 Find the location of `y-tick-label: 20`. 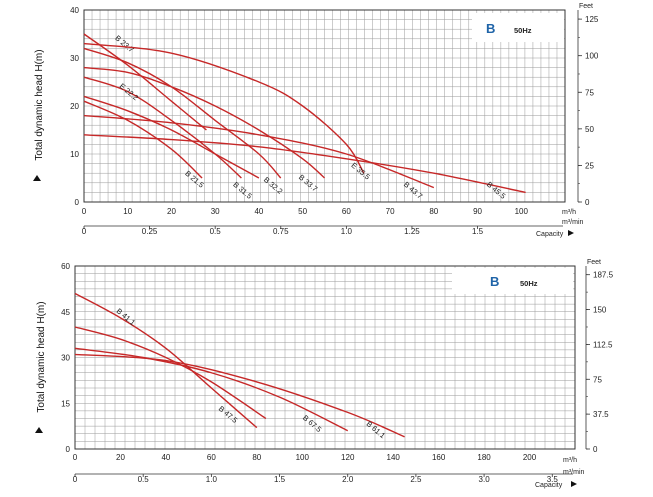

y-tick-label: 20 is located at coordinates (74, 106).